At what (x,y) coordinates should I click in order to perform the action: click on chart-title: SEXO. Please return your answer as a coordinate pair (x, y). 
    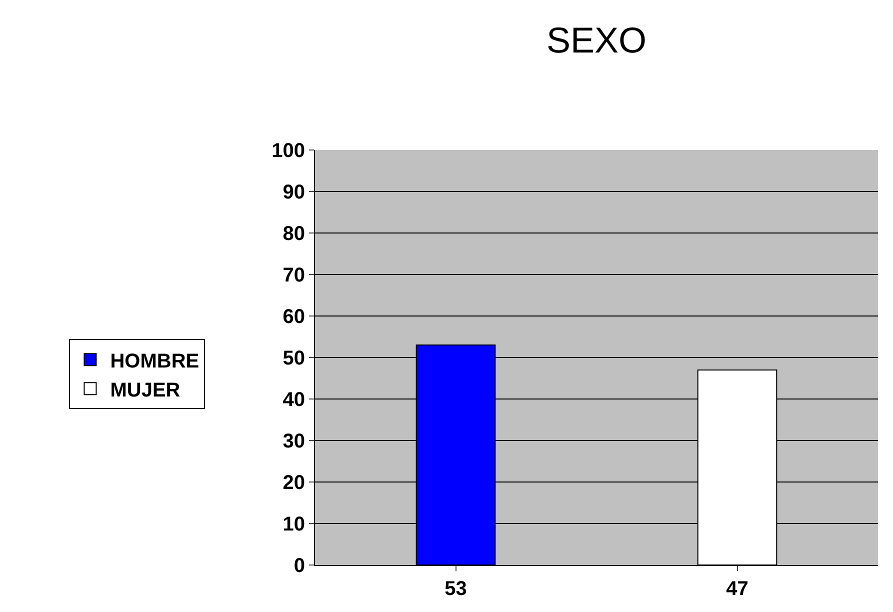
    Looking at the image, I should click on (596, 40).